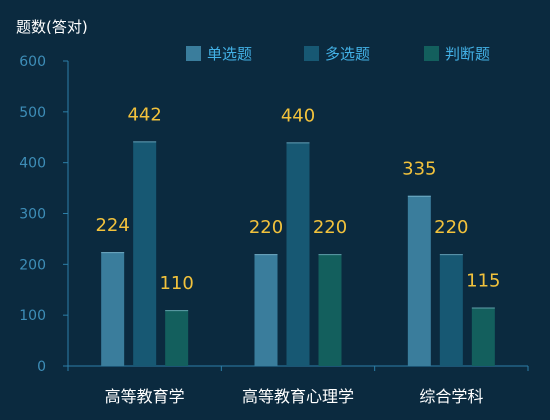  I want to click on data-label: 335, so click(419, 169).